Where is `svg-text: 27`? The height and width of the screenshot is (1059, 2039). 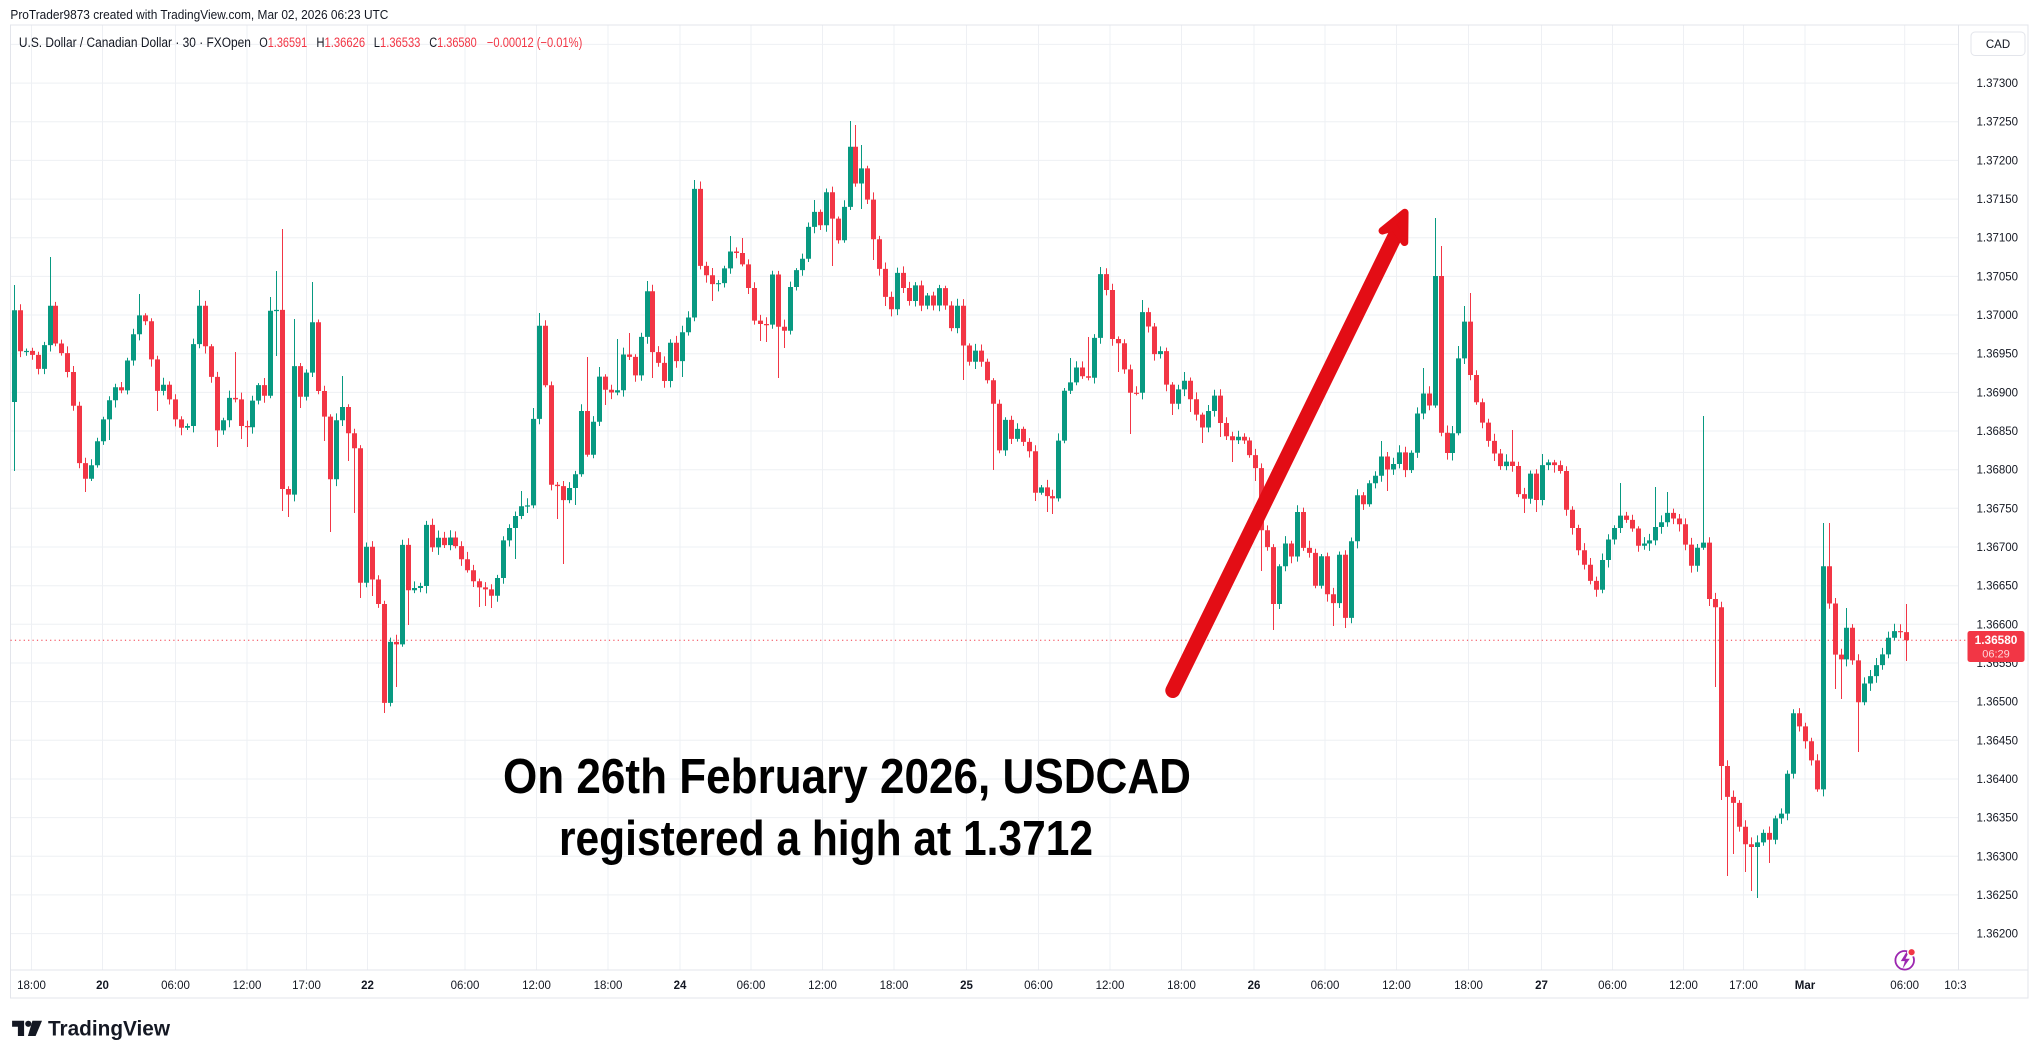 svg-text: 27 is located at coordinates (1541, 986).